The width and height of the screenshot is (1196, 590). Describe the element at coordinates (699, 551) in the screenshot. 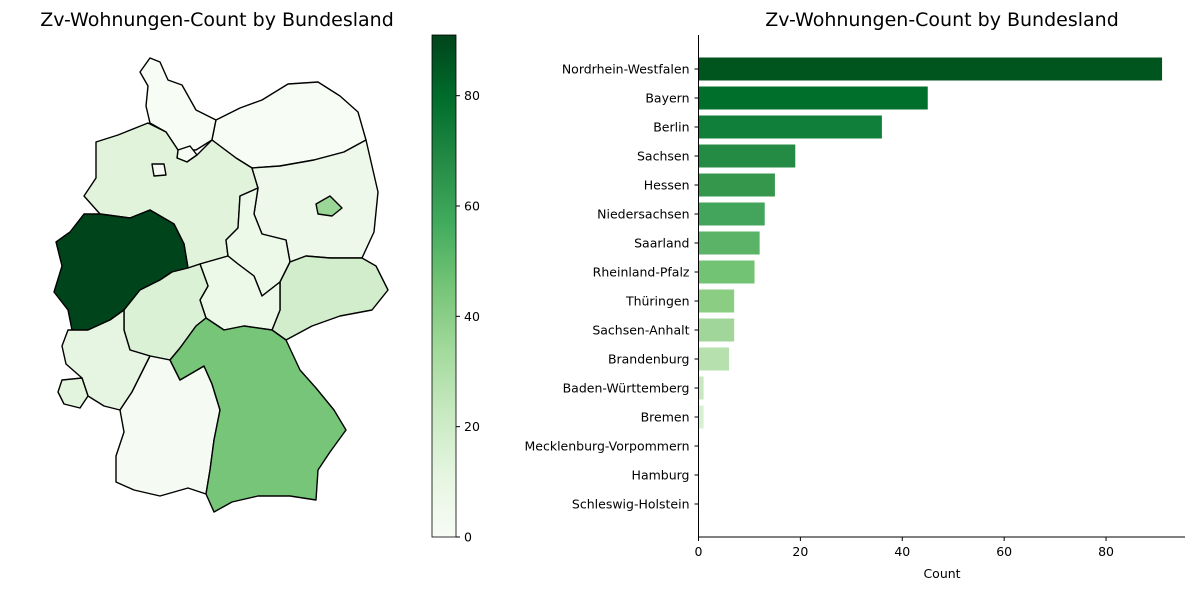

I see `x-tick-label: 0` at that location.